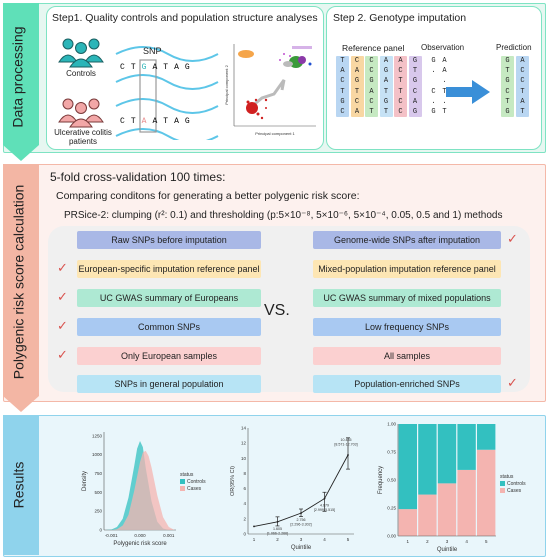 Image resolution: width=550 pixels, height=559 pixels. What do you see at coordinates (407, 356) in the screenshot?
I see `right-option: All samples` at bounding box center [407, 356].